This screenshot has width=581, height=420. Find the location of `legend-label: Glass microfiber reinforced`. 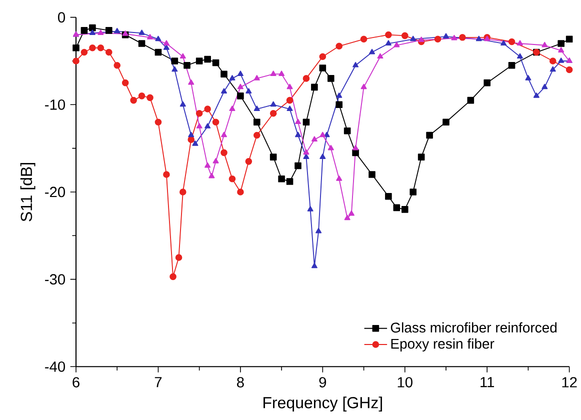

legend-label: Glass microfiber reinforced is located at coordinates (473, 327).